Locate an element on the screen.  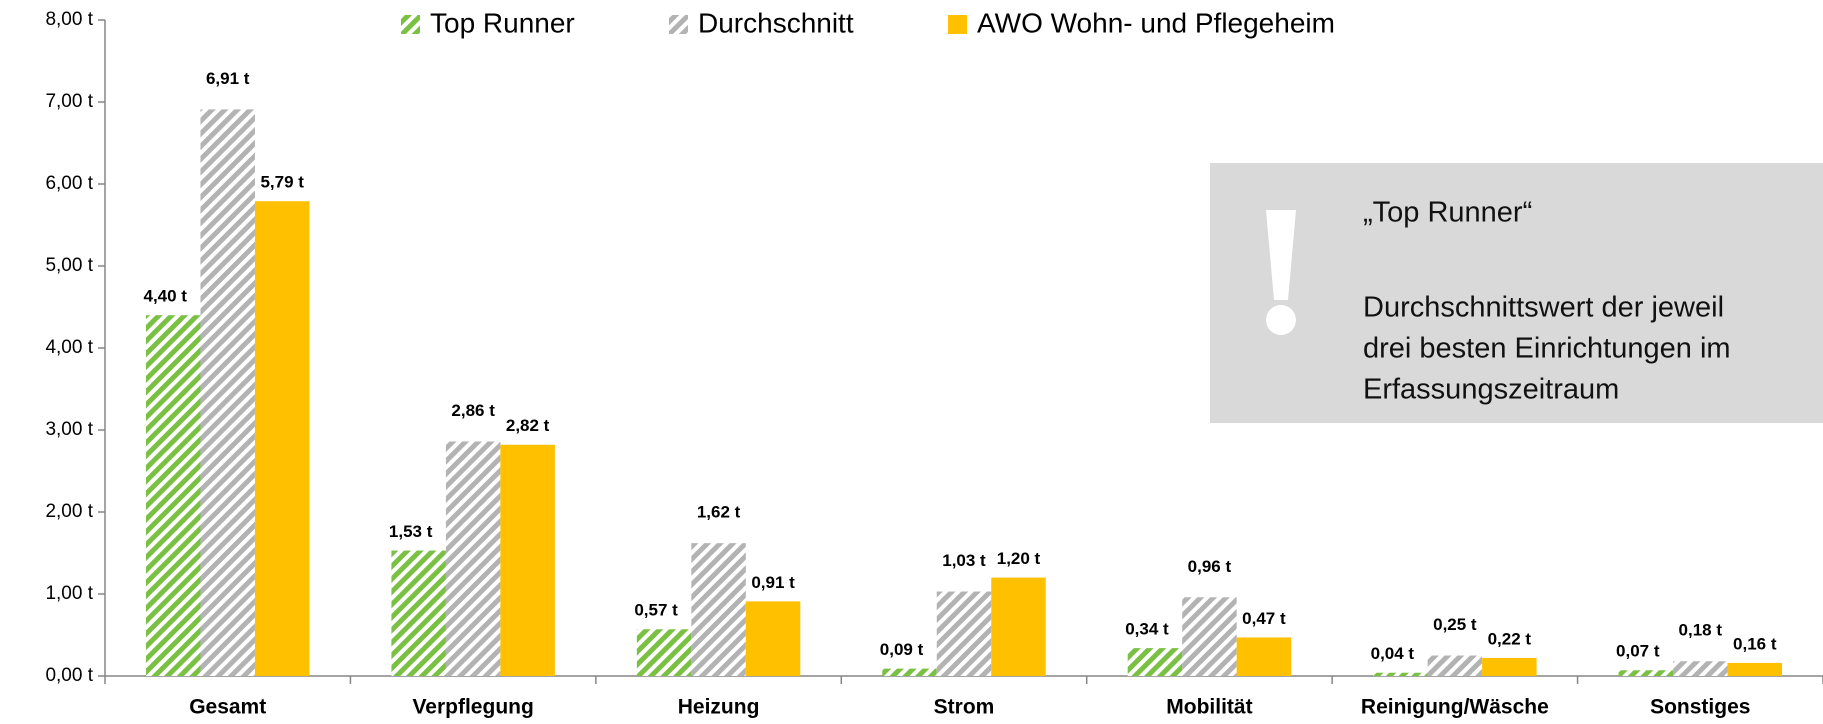
value-label: 0,22 t is located at coordinates (1510, 638).